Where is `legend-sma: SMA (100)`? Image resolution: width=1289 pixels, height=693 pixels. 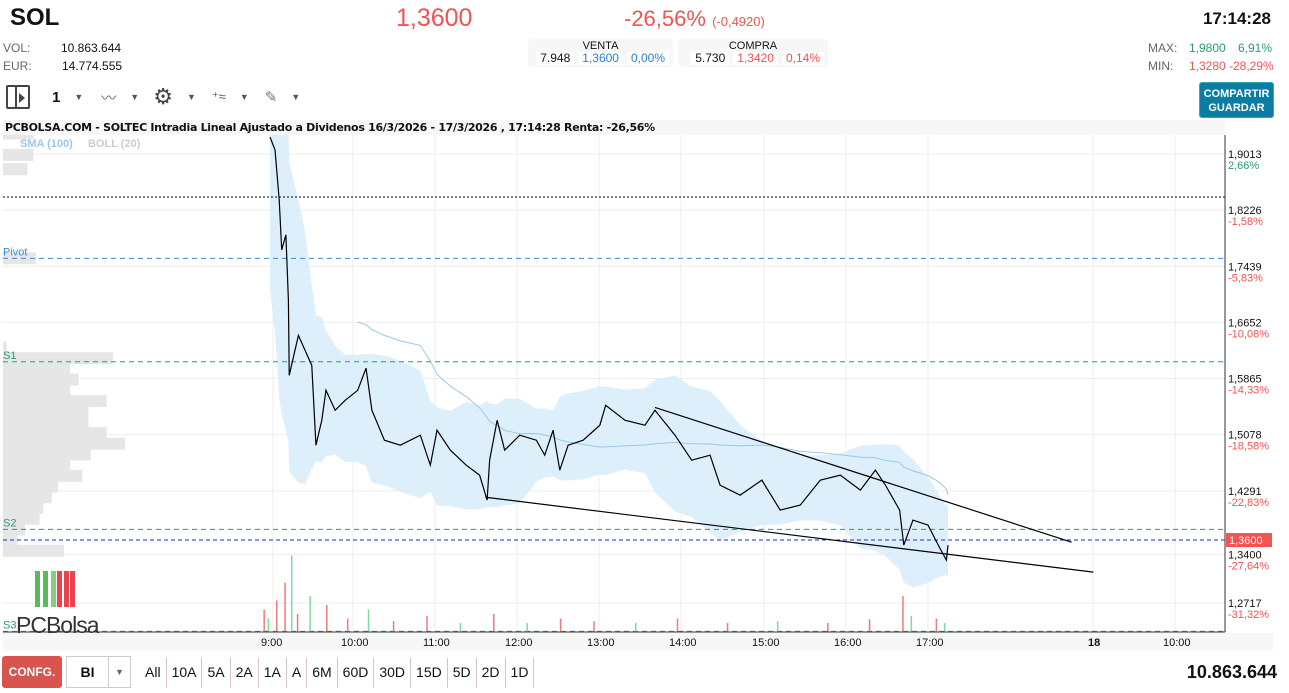 legend-sma: SMA (100) is located at coordinates (46, 144).